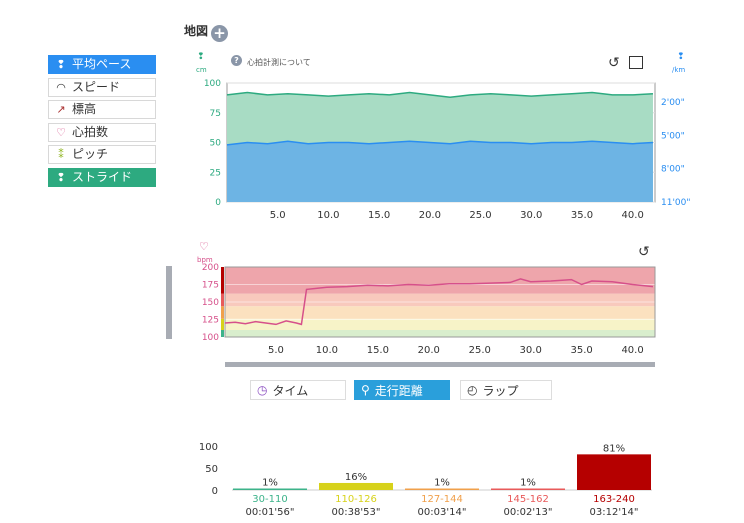  I want to click on lap-icon: ◴, so click(472, 390).